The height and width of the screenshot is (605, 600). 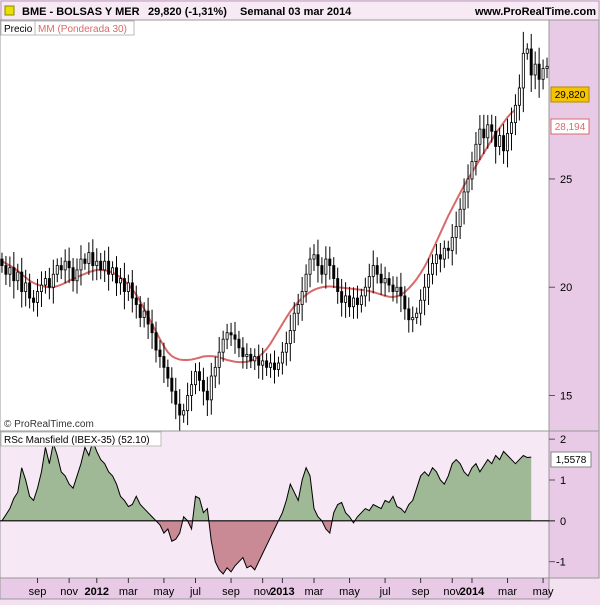 What do you see at coordinates (574, 225) in the screenshot?
I see `price-axis-area` at bounding box center [574, 225].